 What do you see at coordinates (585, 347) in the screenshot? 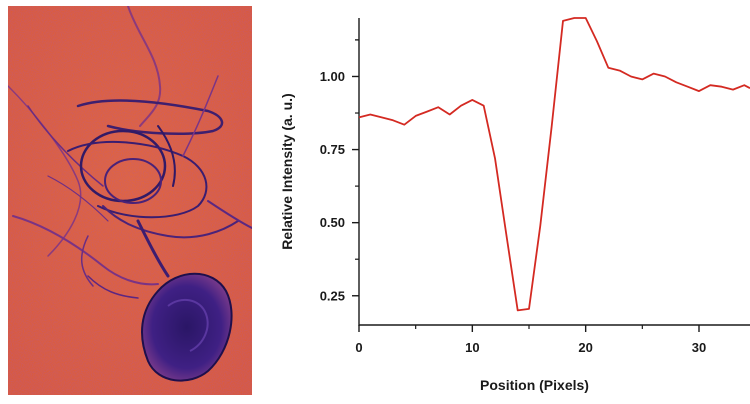
I see `x-tick-label: 20` at bounding box center [585, 347].